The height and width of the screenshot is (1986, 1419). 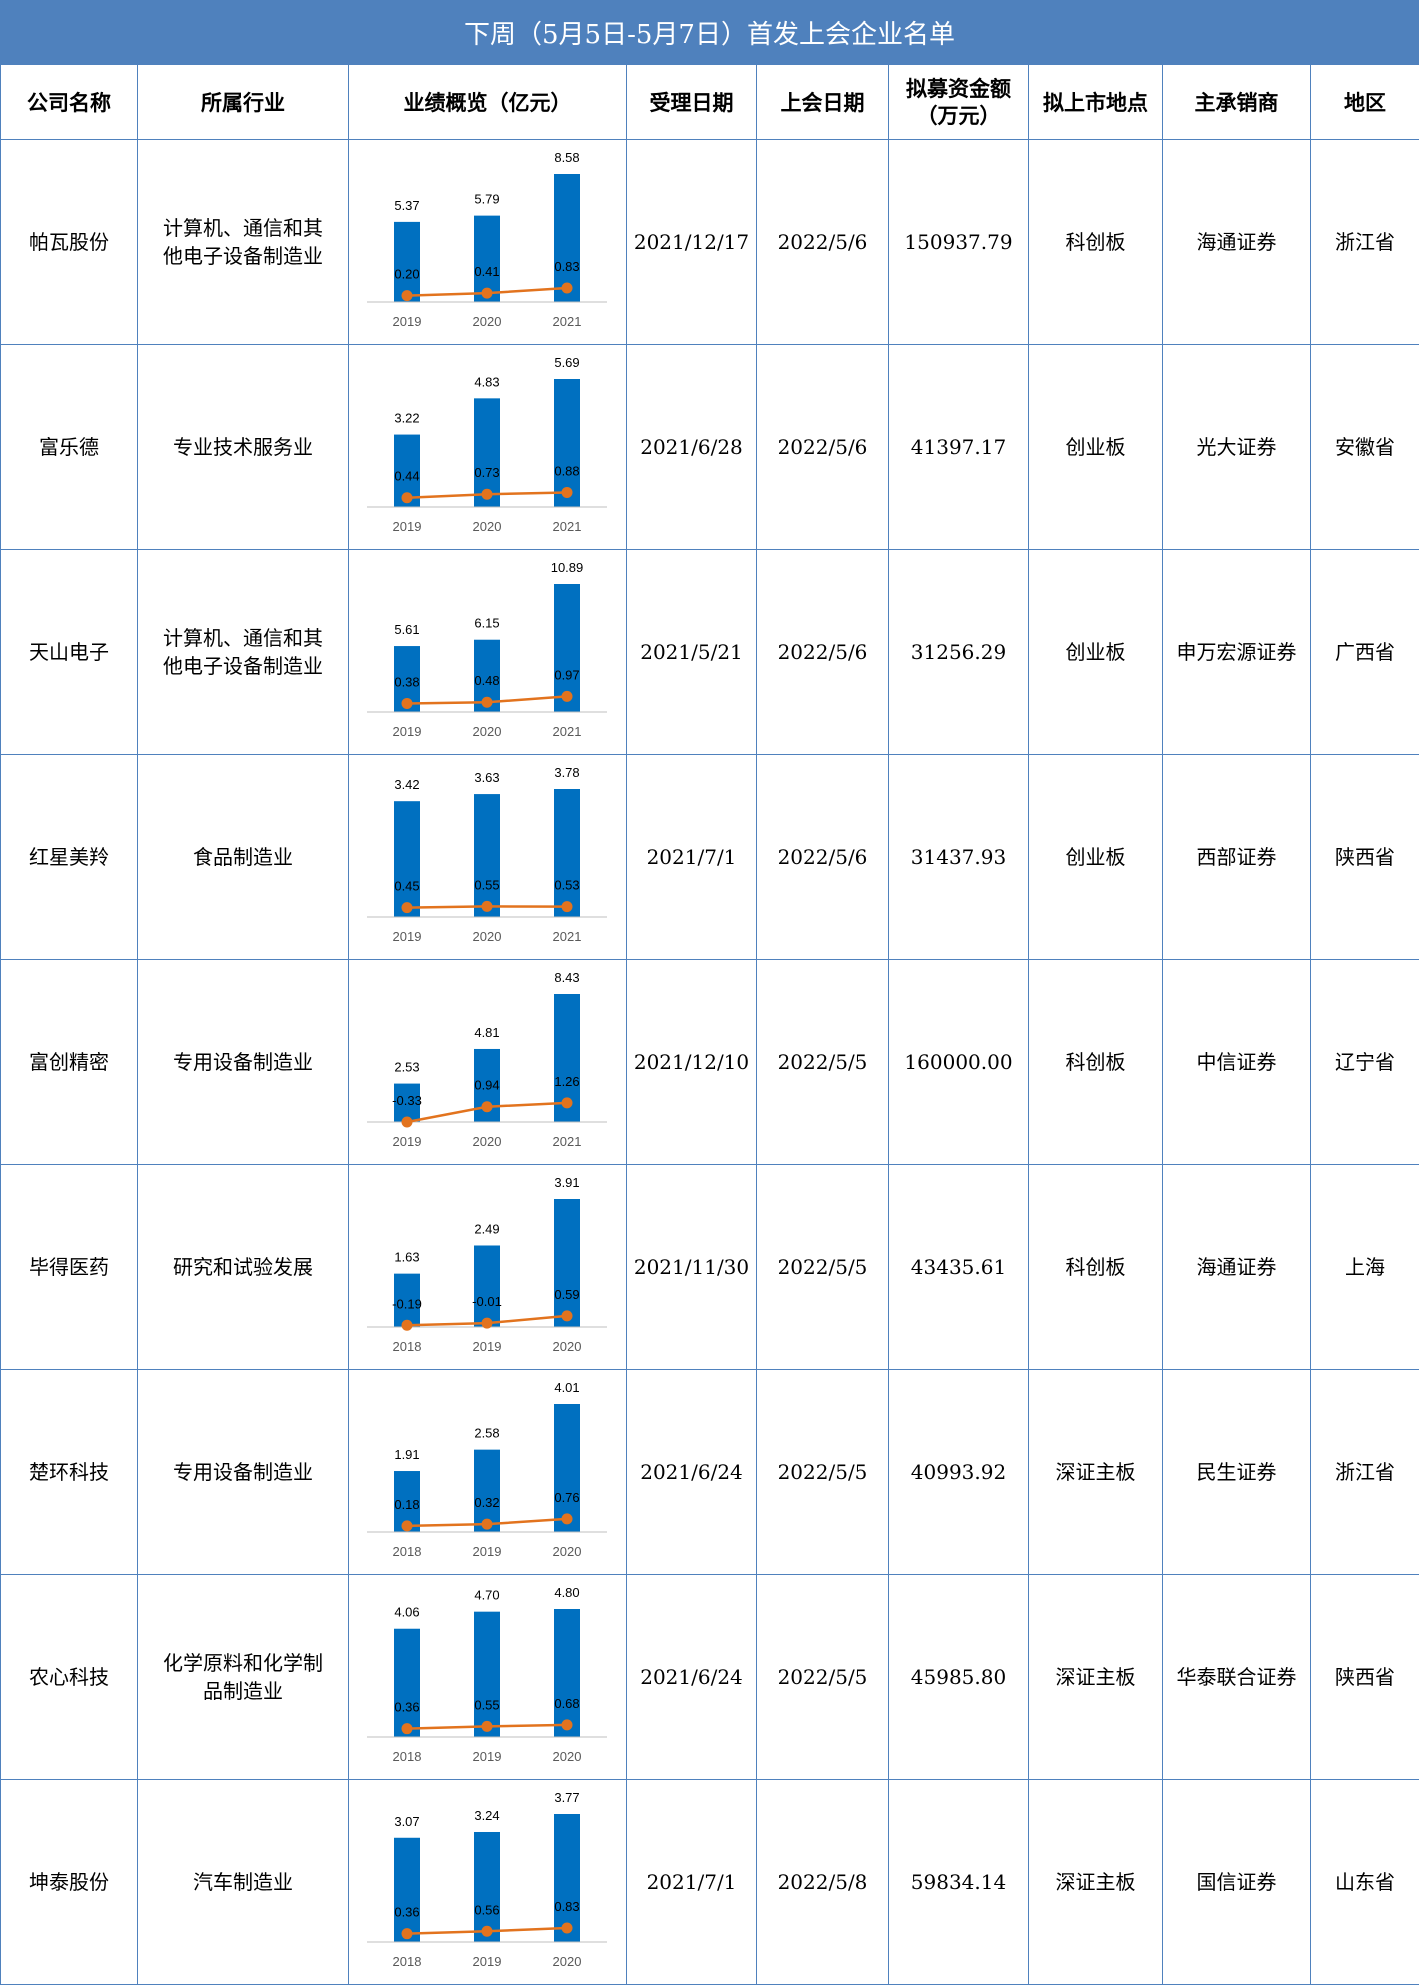 What do you see at coordinates (243, 256) in the screenshot?
I see `industry-line2: 他电子设备制造业` at bounding box center [243, 256].